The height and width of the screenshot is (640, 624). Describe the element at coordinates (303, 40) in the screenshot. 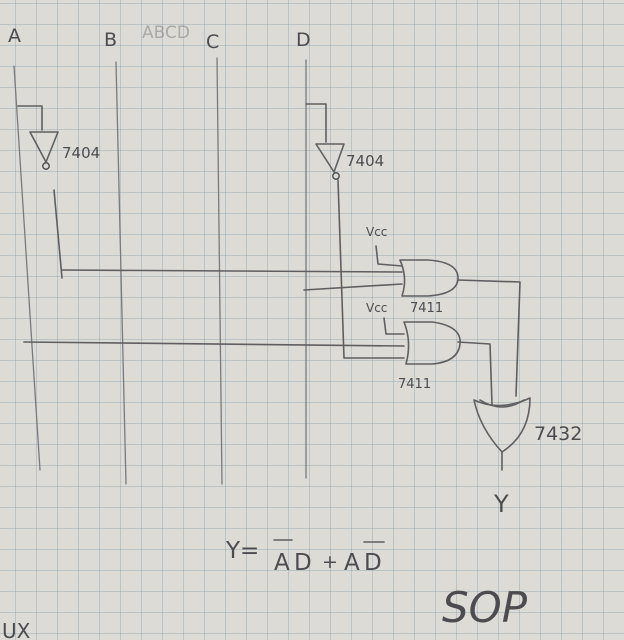

I see `input-label-d: D` at that location.